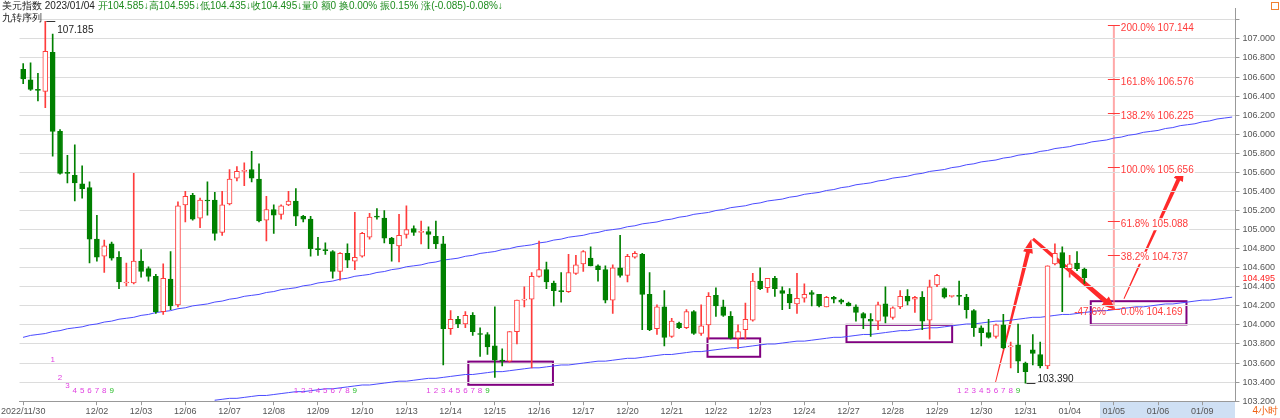  What do you see at coordinates (848, 411) in the screenshot?
I see `x-tick-label: 12/27` at bounding box center [848, 411].